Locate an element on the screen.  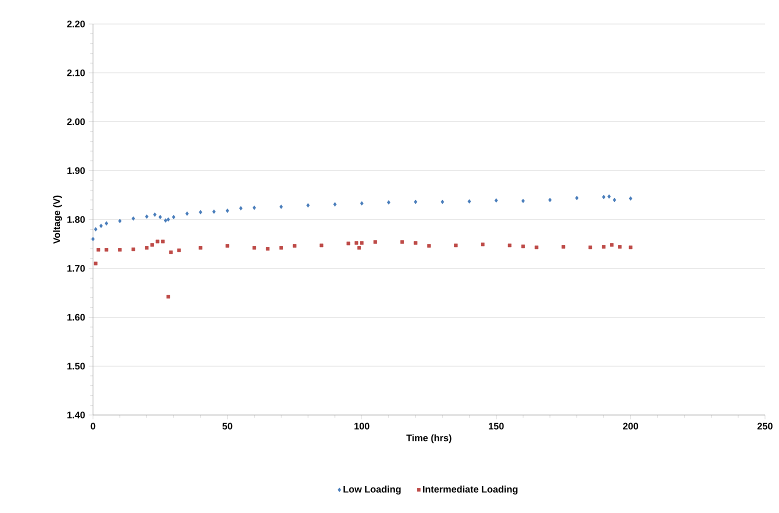
x-tick-label: 0 is located at coordinates (93, 426).